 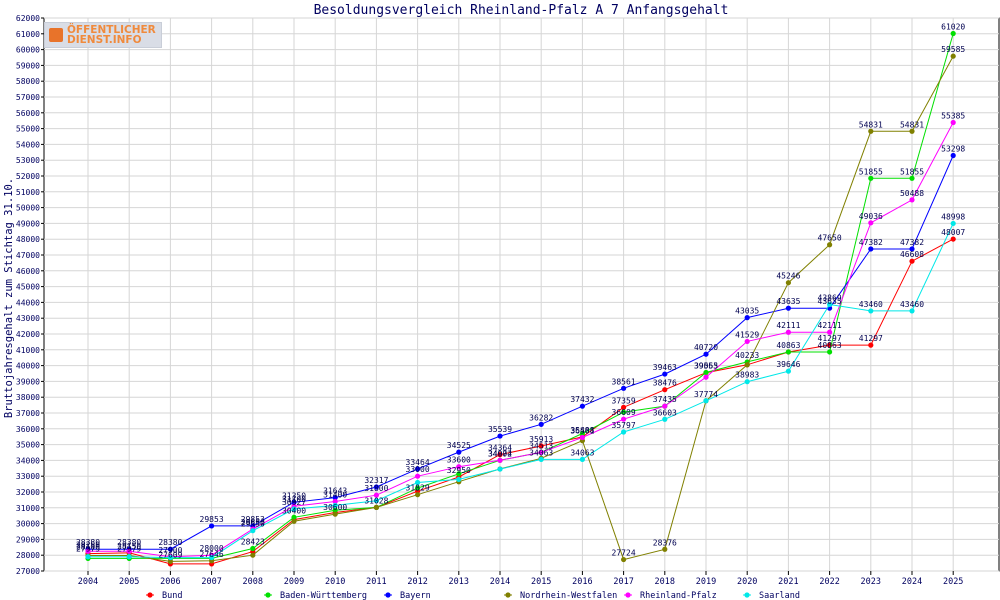 I want to click on y-tick-label: 58000, so click(x=28, y=81).